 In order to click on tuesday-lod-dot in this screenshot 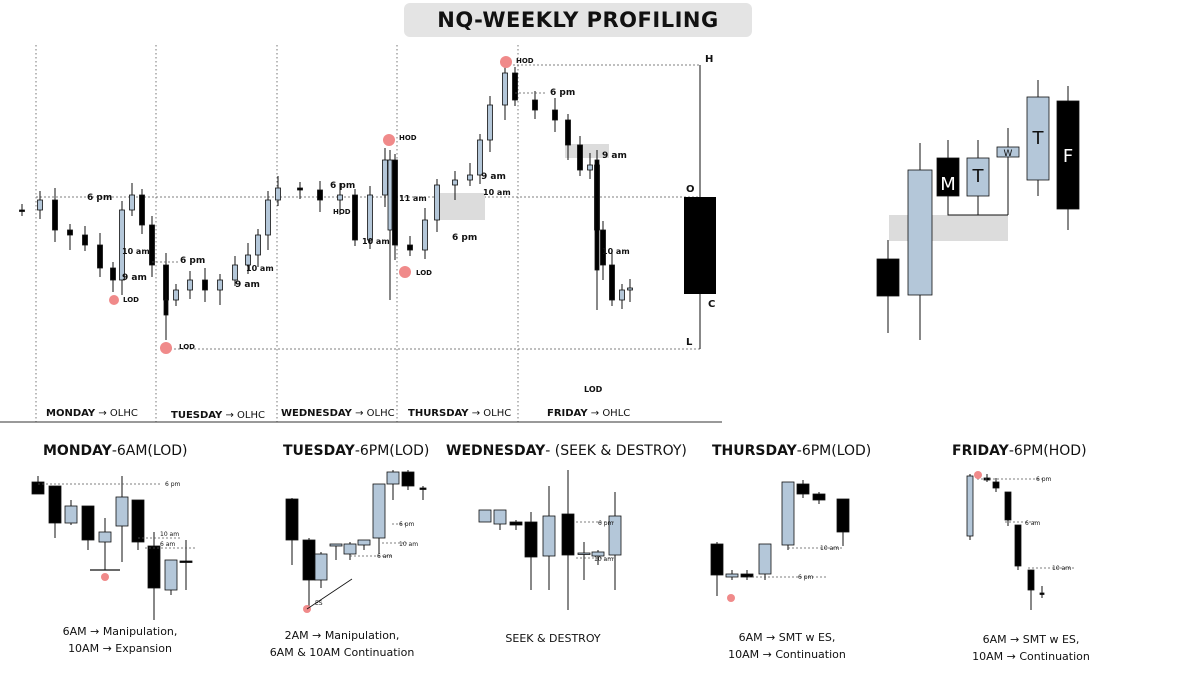, I will do `click(166, 348)`.